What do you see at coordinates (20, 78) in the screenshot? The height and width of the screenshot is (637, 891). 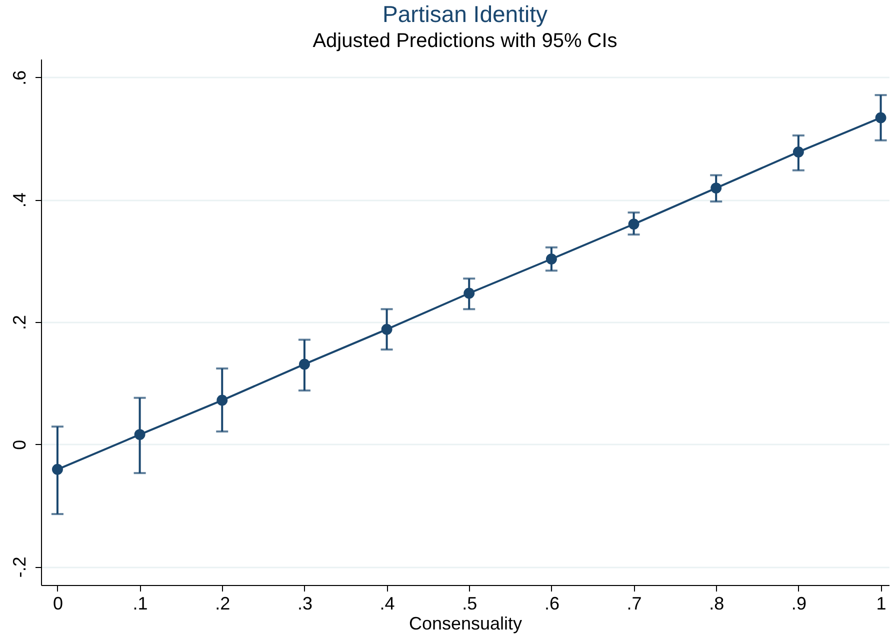 I see `y-tick-label: .6` at bounding box center [20, 78].